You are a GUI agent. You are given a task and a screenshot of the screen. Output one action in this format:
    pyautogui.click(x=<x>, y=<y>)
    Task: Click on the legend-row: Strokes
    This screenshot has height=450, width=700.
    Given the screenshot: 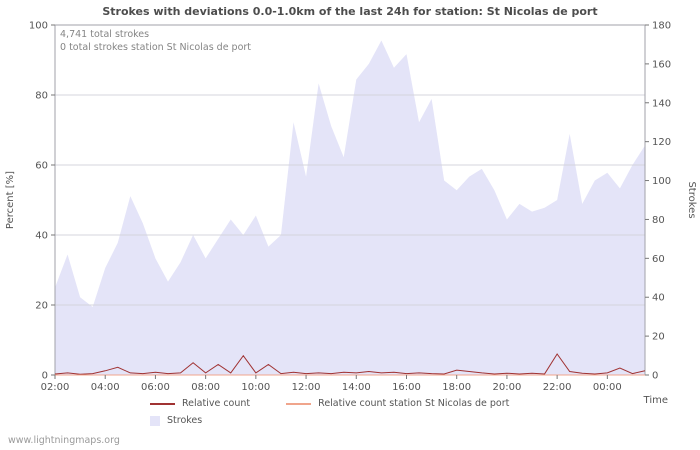 What is the action you would take?
    pyautogui.click(x=350, y=420)
    